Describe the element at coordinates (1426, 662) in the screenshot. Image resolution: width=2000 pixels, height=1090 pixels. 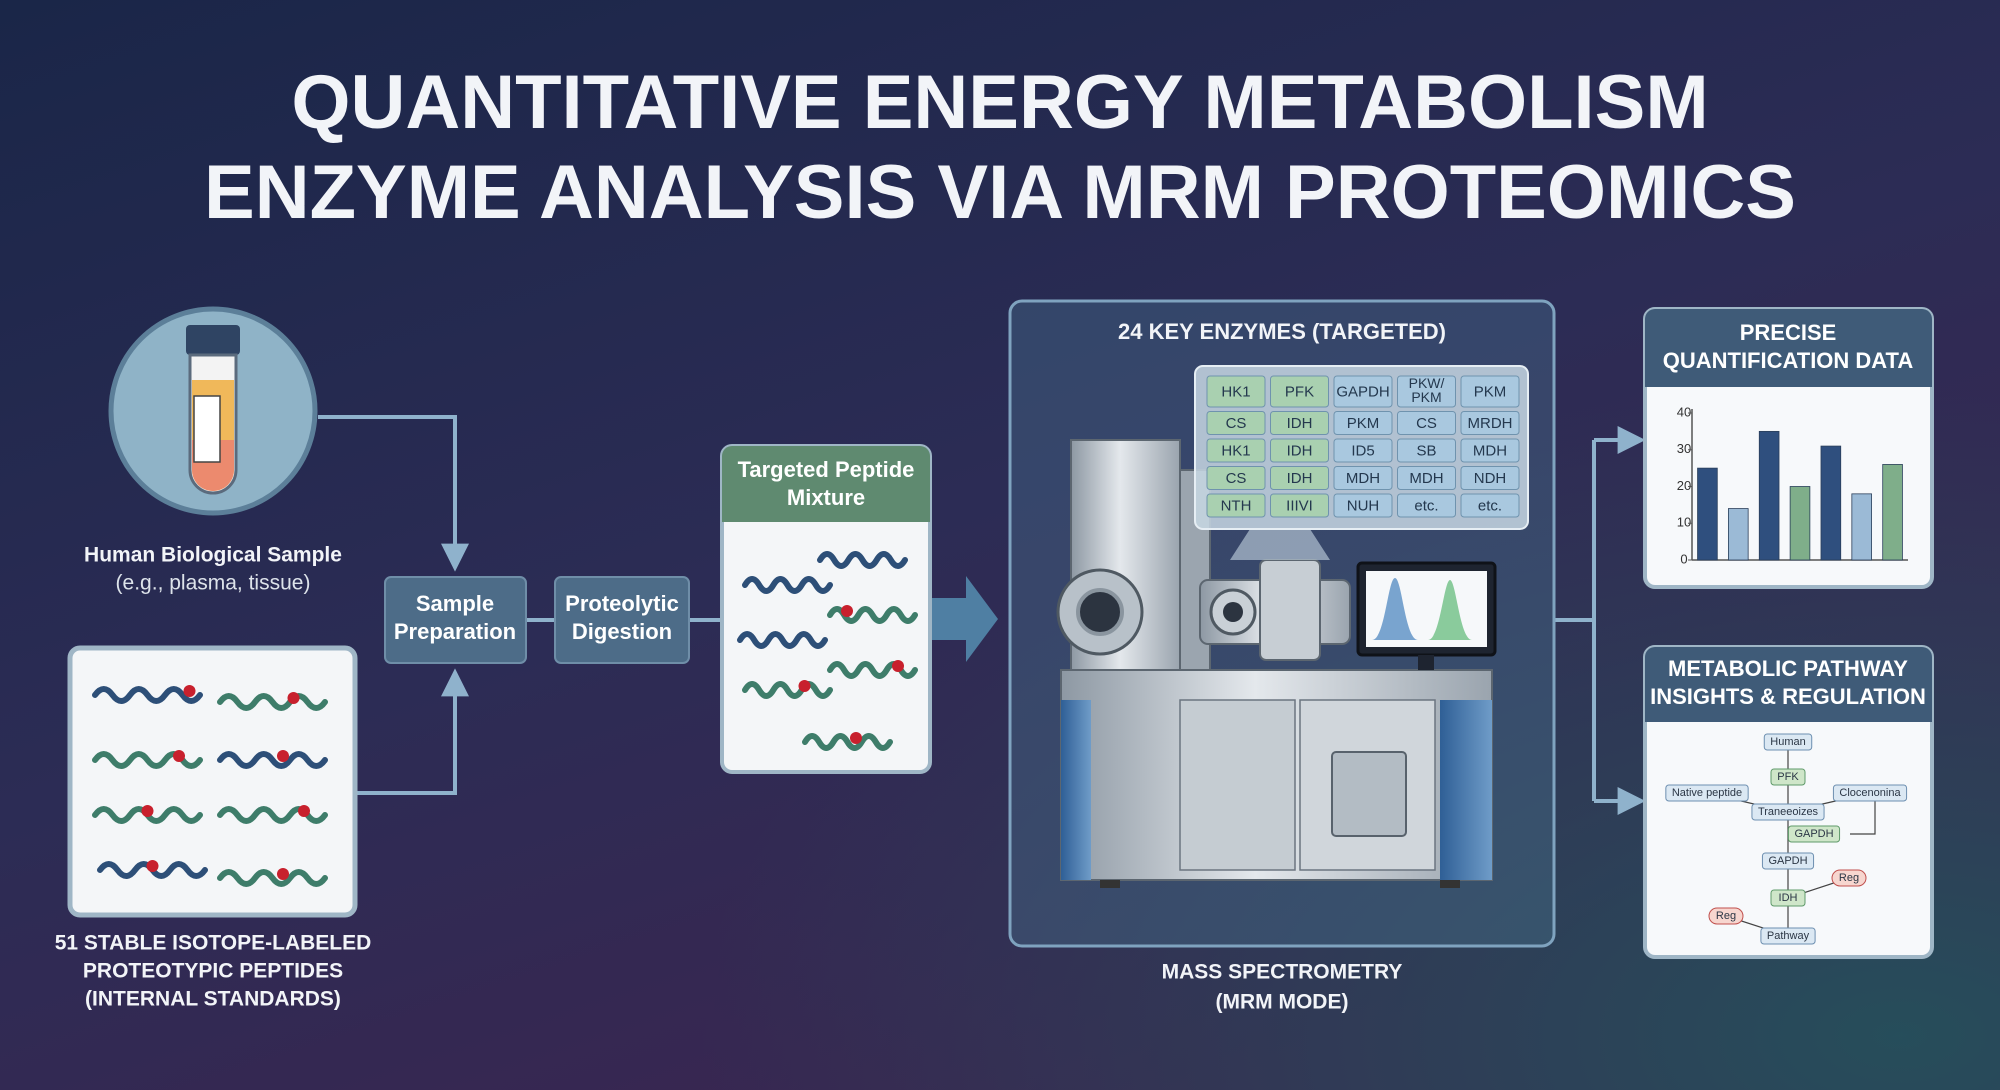
I see `monitor-stand` at that location.